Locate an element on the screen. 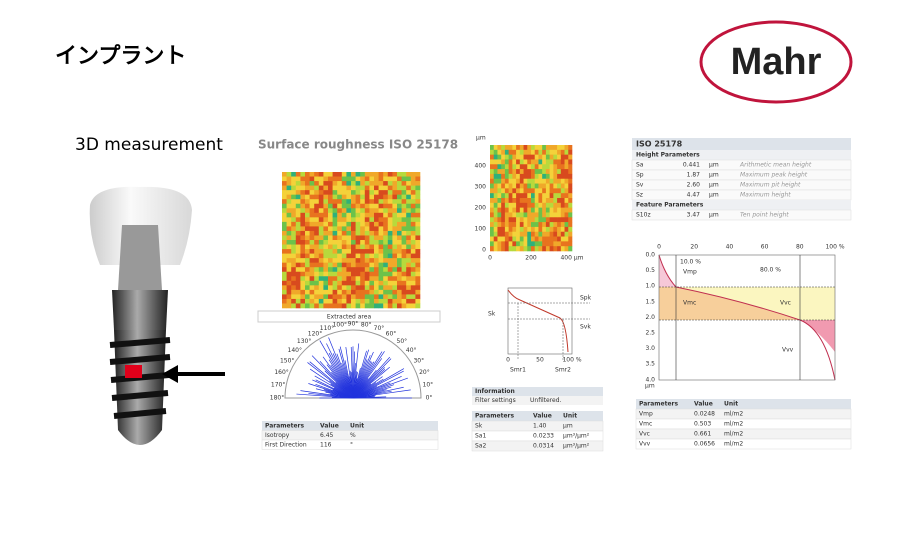 The width and height of the screenshot is (897, 541). iso-cell: 3.47 is located at coordinates (694, 215).